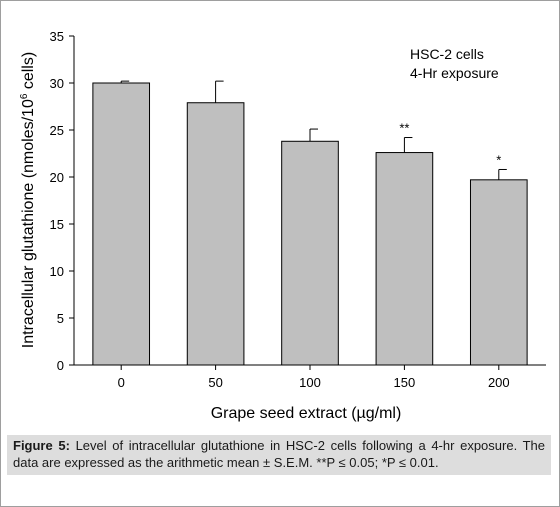  I want to click on y-tick-label: 15, so click(57, 224).